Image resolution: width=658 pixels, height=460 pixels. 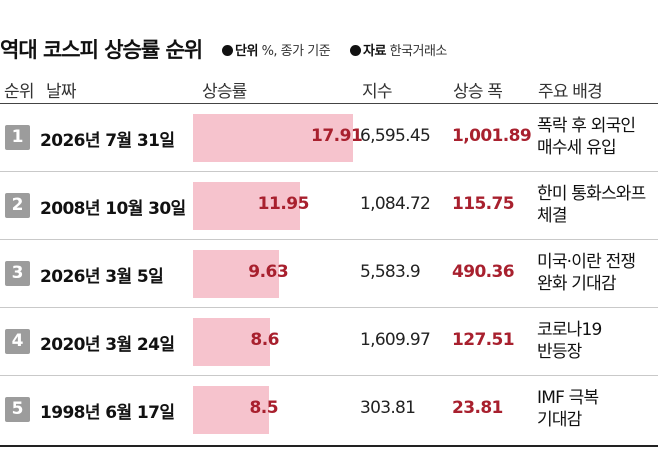 What do you see at coordinates (102, 277) in the screenshot?
I see `date-label: 2026년 3월 5일` at bounding box center [102, 277].